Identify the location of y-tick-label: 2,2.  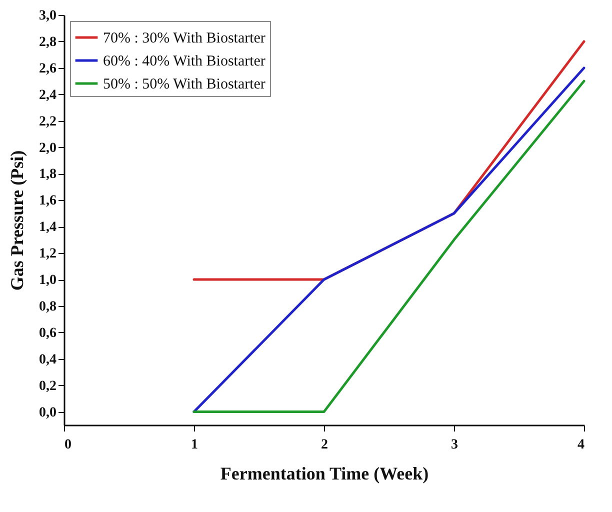
(47, 122).